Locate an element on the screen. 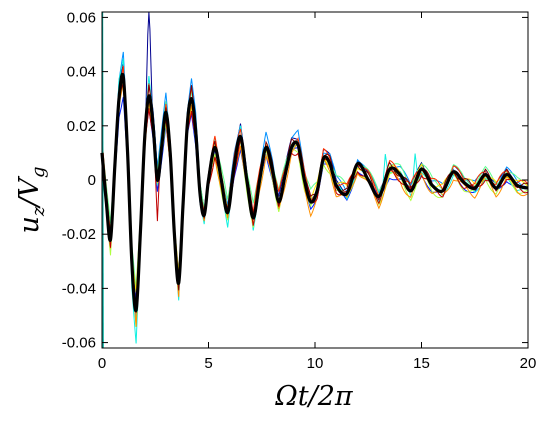  y-tick-label: 0.04 is located at coordinates (81, 72).